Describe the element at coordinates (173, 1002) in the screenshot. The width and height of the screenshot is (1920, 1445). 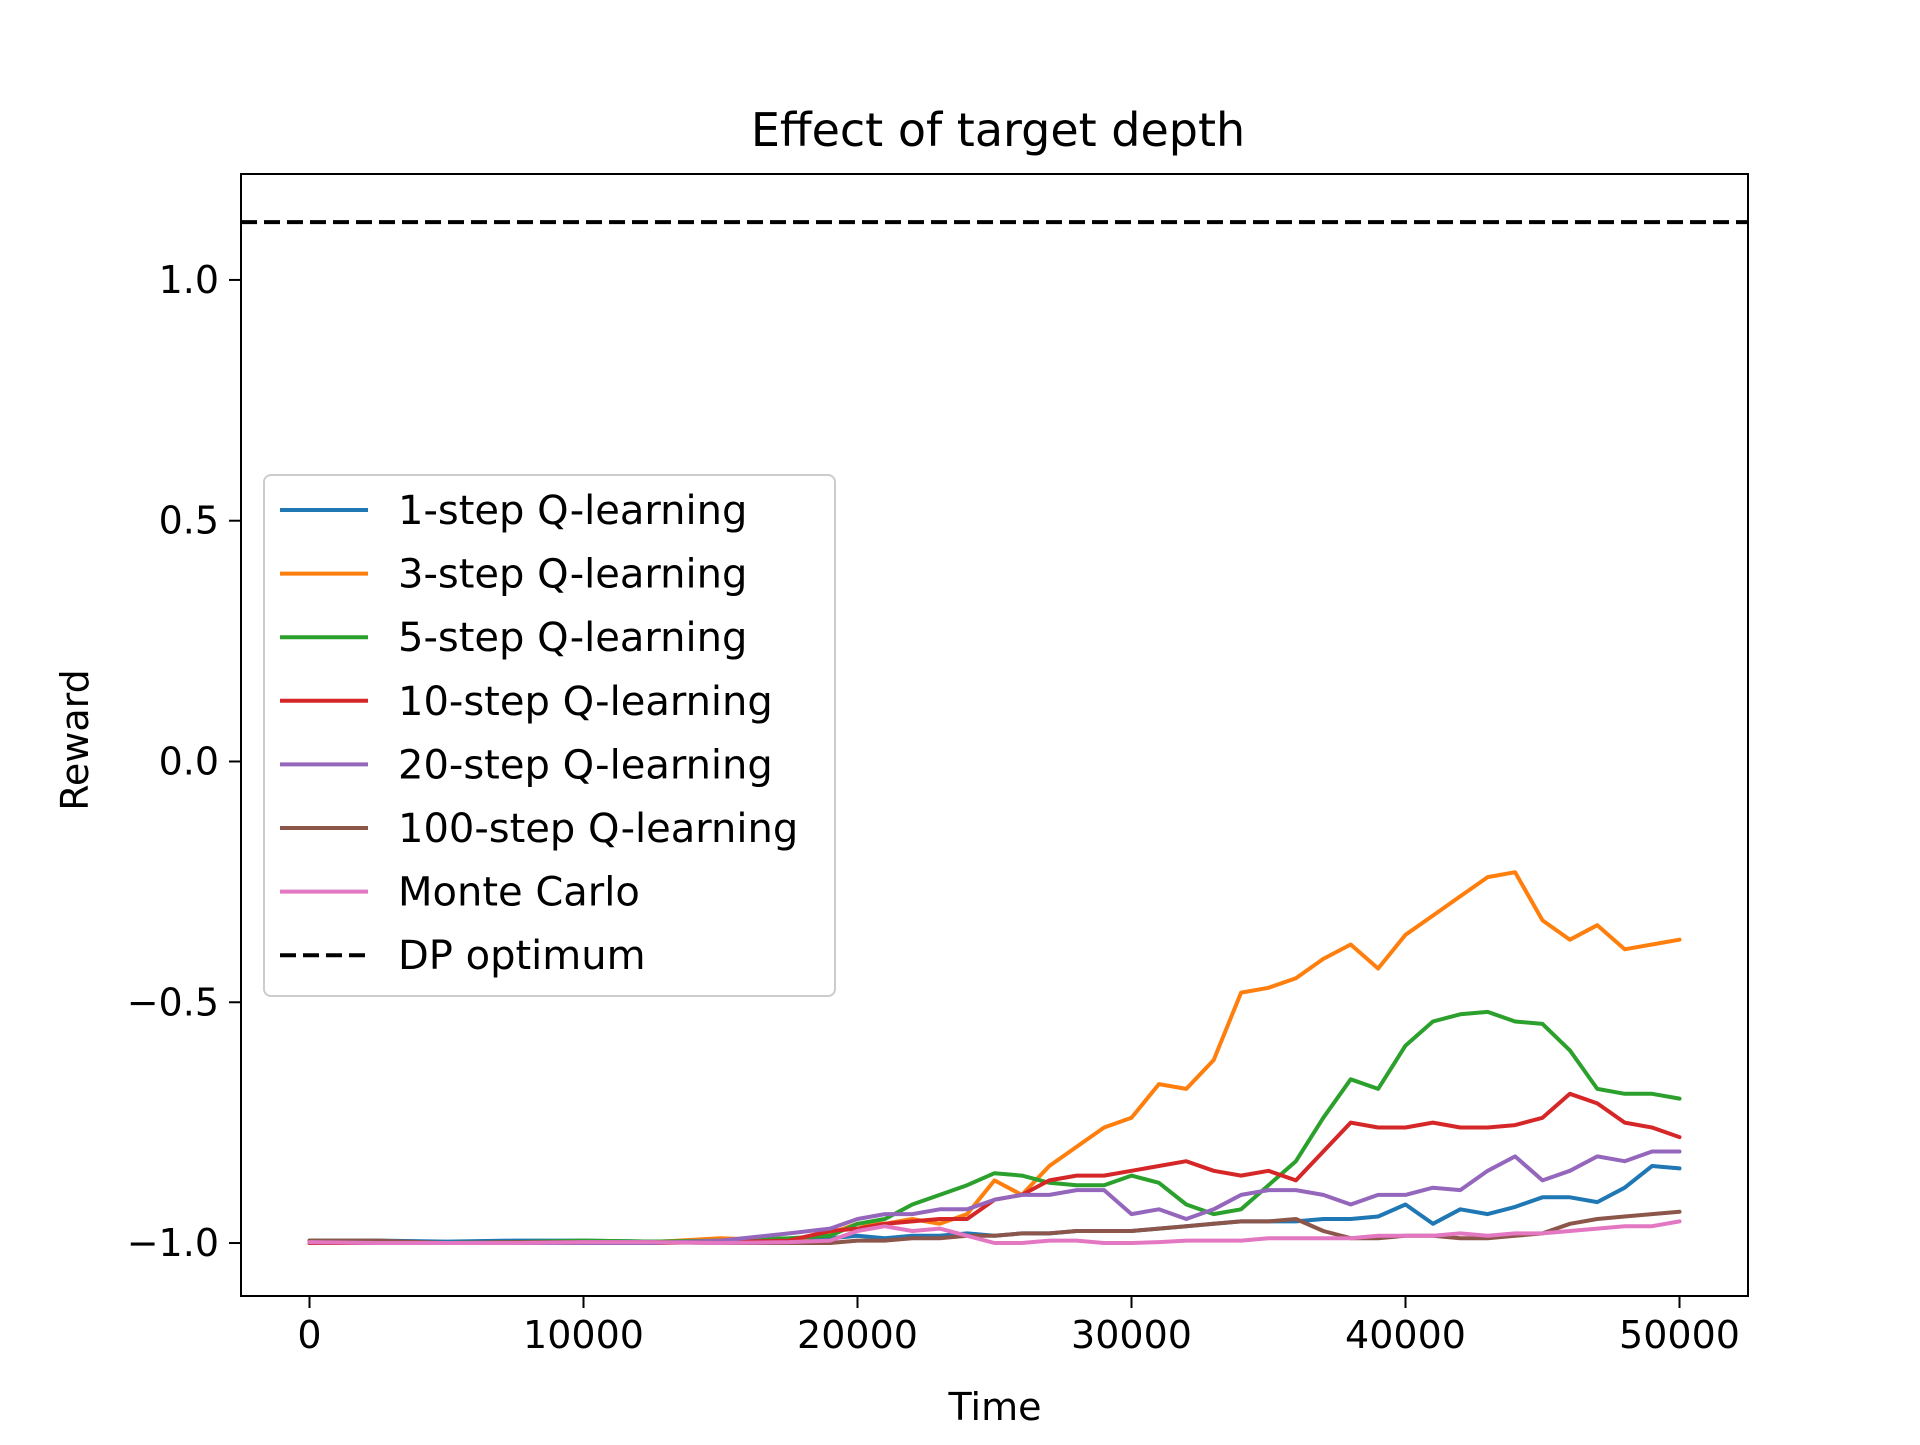
I see `y-tick-label: −0.5` at that location.